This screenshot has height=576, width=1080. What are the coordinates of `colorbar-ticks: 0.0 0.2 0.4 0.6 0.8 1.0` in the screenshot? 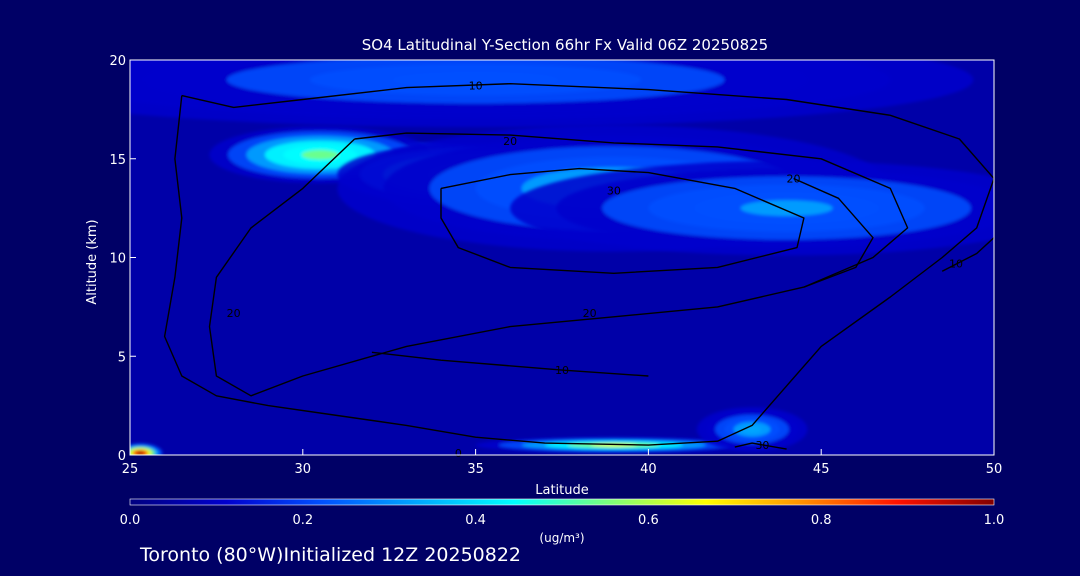 It's located at (562, 520).